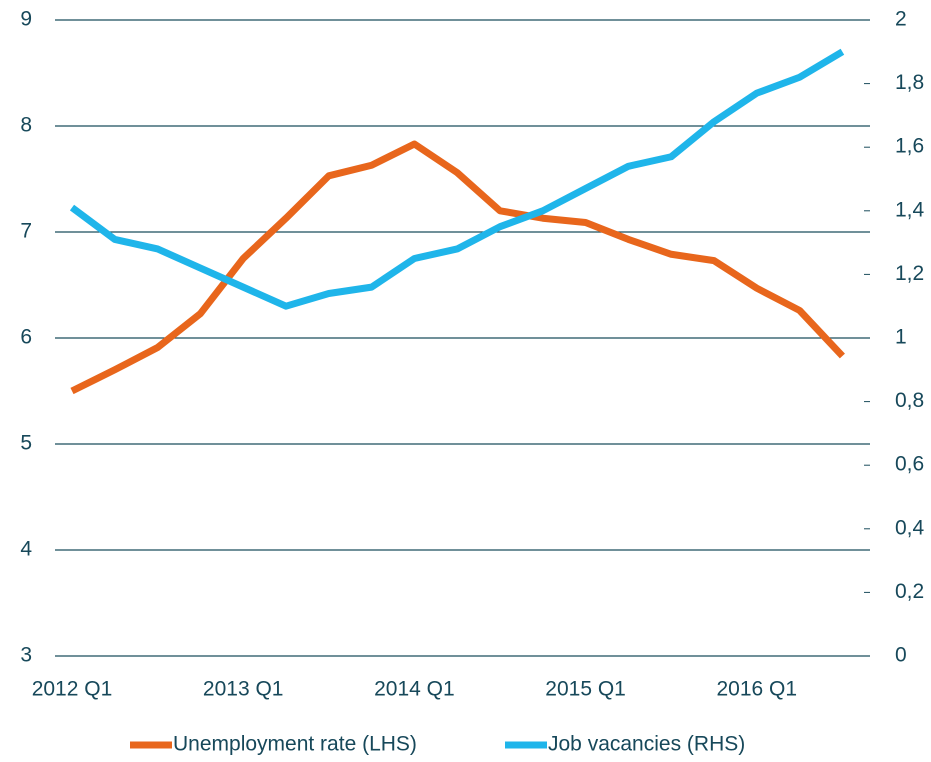  Describe the element at coordinates (585, 689) in the screenshot. I see `x-tick-label: 2015 Q1` at that location.